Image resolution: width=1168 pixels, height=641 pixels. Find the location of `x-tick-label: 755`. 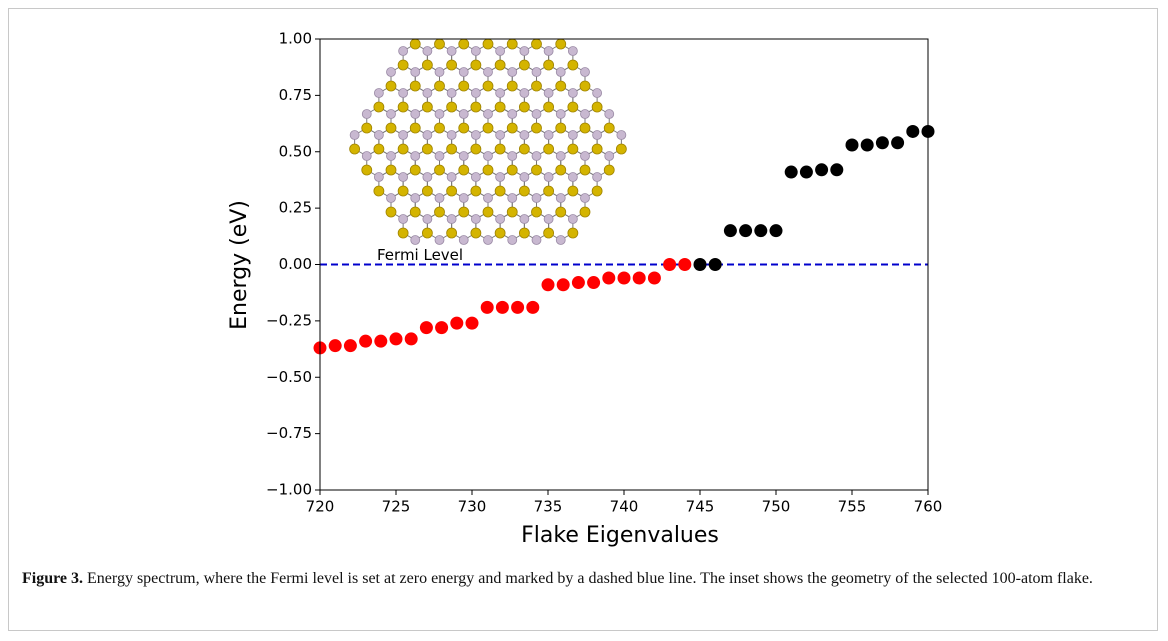

x-tick-label: 755 is located at coordinates (852, 507).